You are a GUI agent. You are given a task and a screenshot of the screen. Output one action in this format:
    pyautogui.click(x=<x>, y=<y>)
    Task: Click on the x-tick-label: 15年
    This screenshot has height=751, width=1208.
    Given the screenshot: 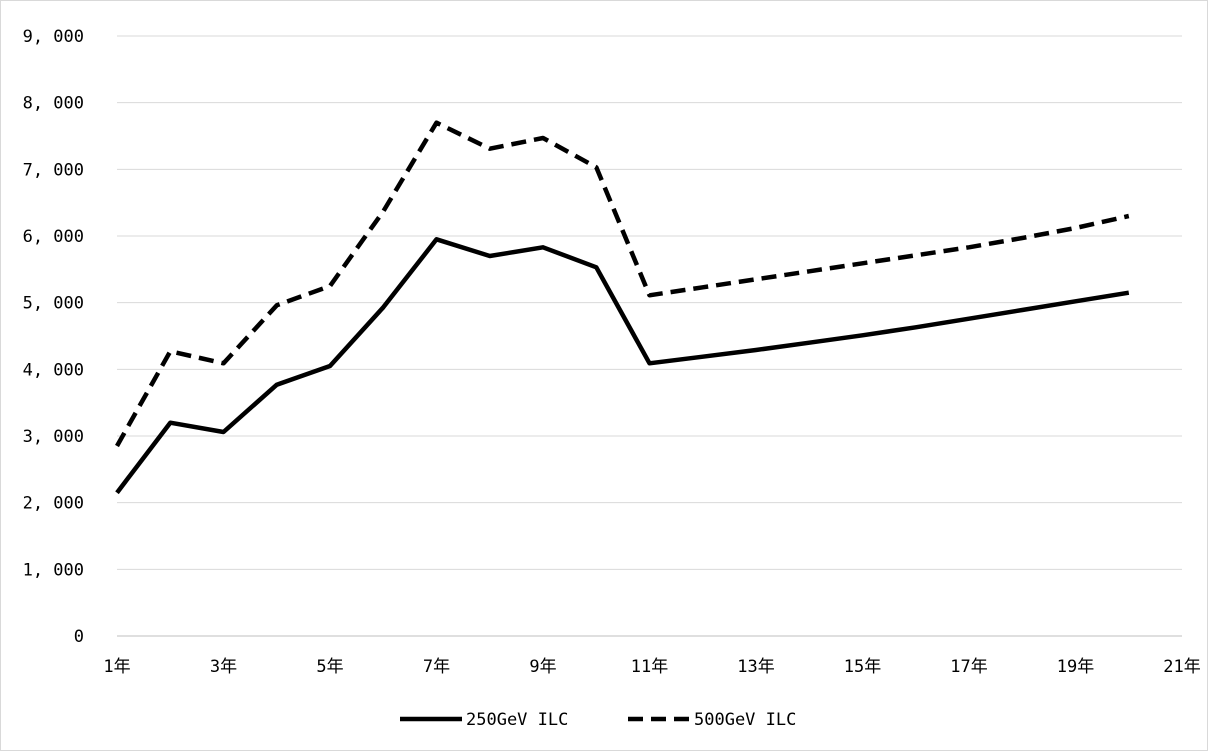 What is the action you would take?
    pyautogui.click(x=862, y=667)
    